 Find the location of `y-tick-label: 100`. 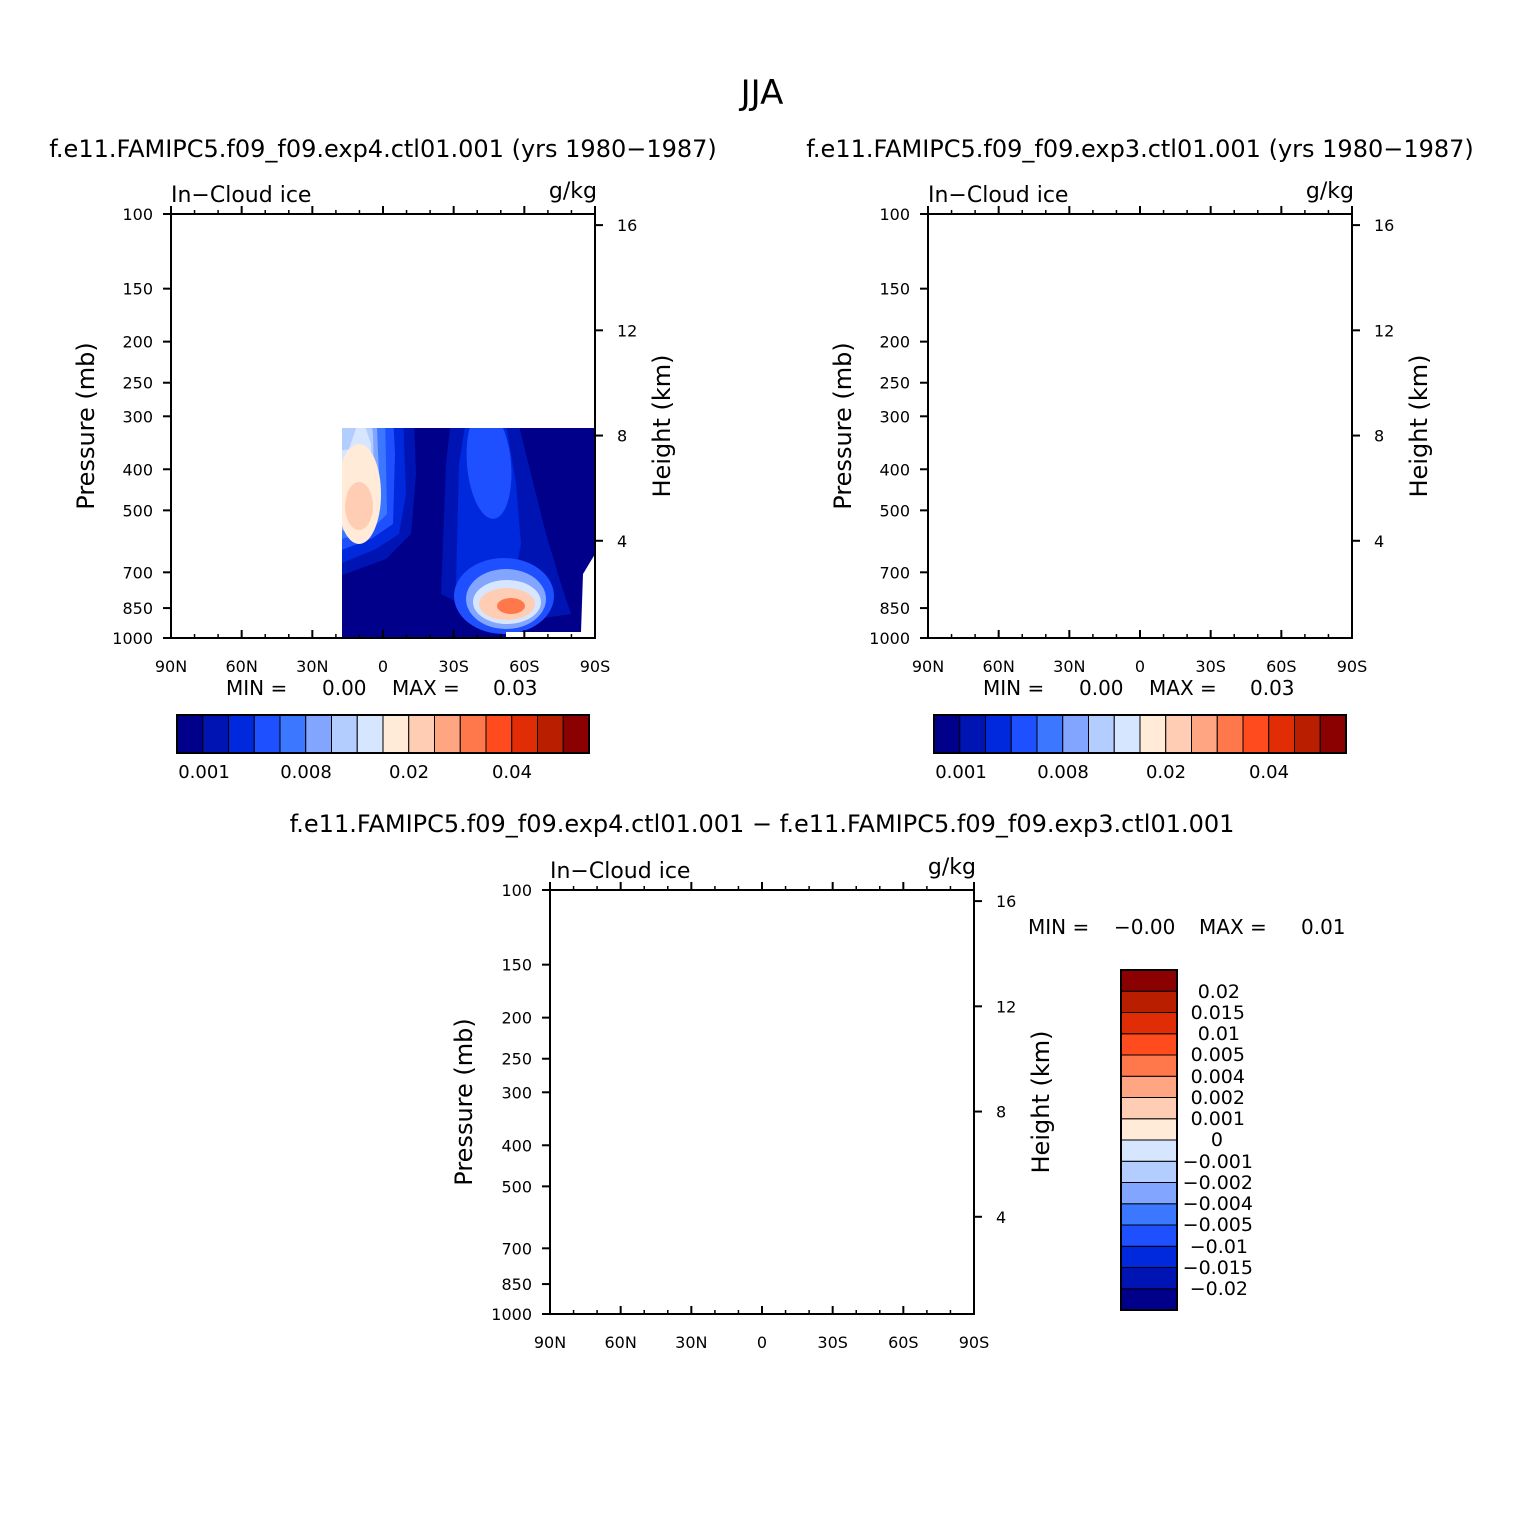

y-tick-label: 100 is located at coordinates (137, 214).